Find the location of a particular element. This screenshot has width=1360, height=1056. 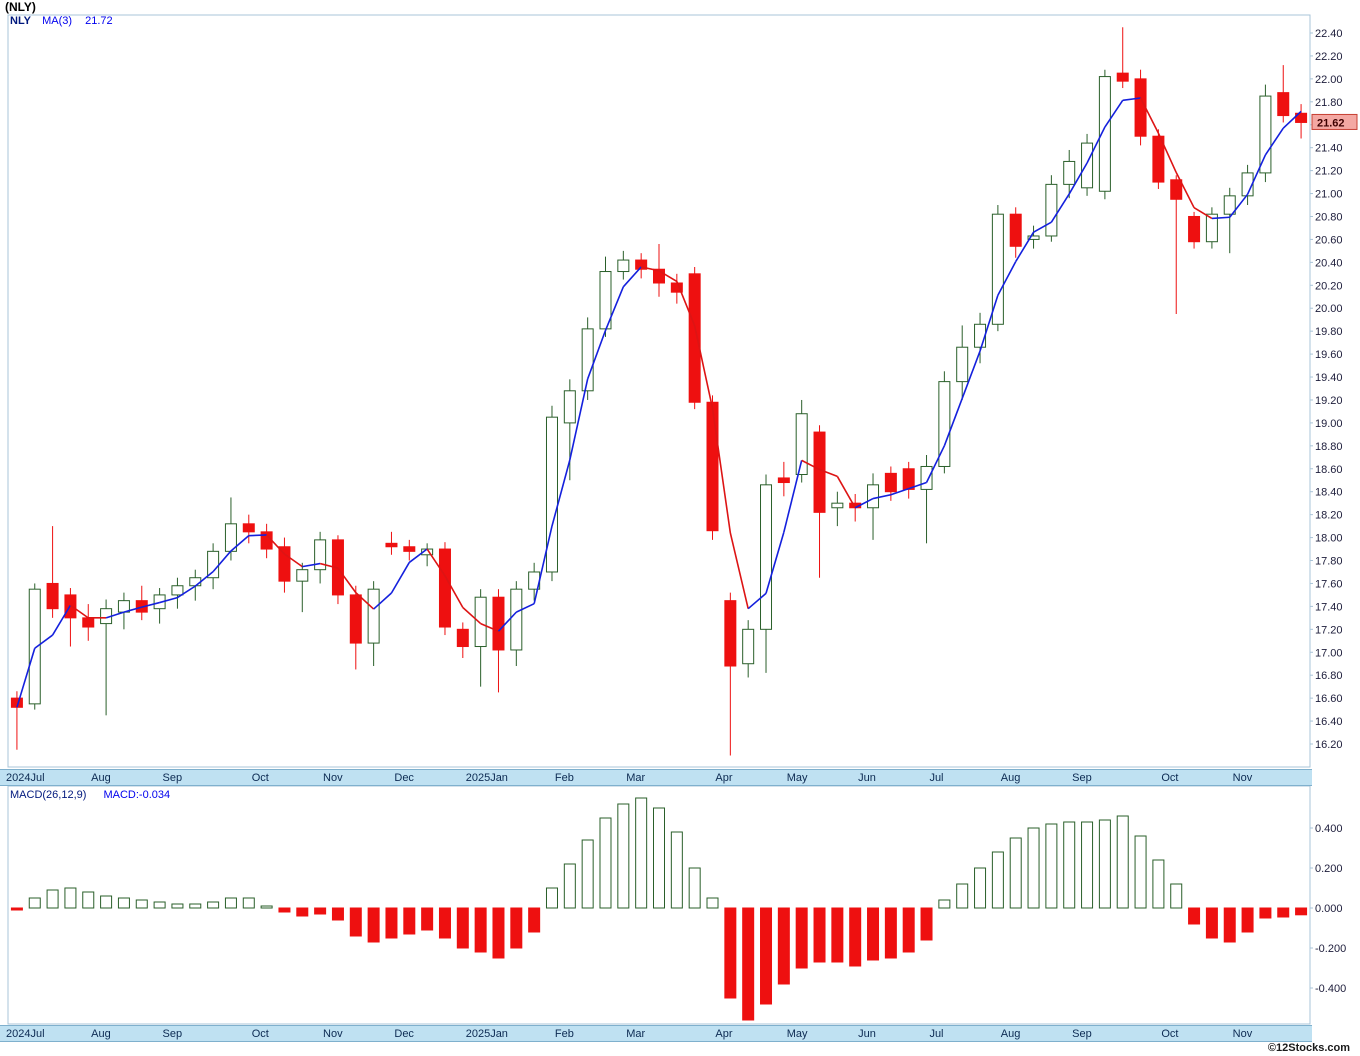

x-axis-month-label: Dec is located at coordinates (404, 1034).